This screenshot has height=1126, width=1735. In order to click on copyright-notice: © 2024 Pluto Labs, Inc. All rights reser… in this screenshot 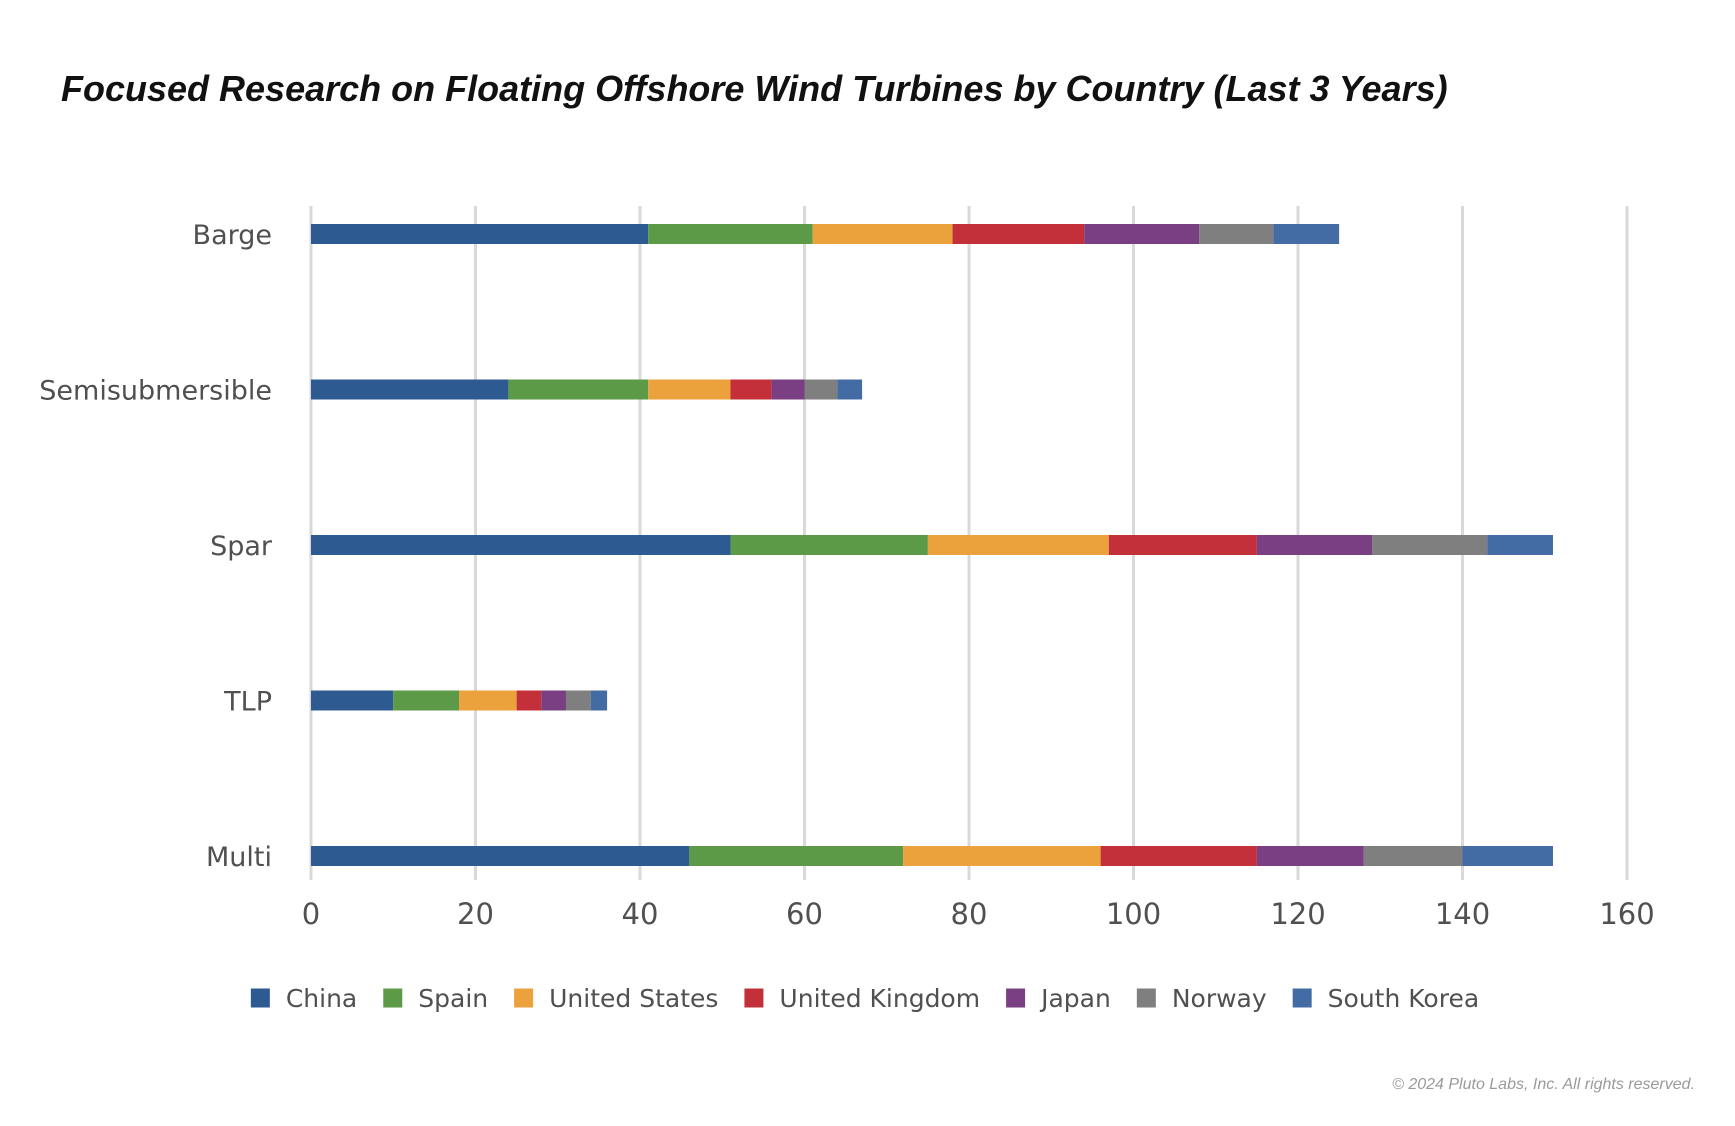, I will do `click(1543, 1084)`.